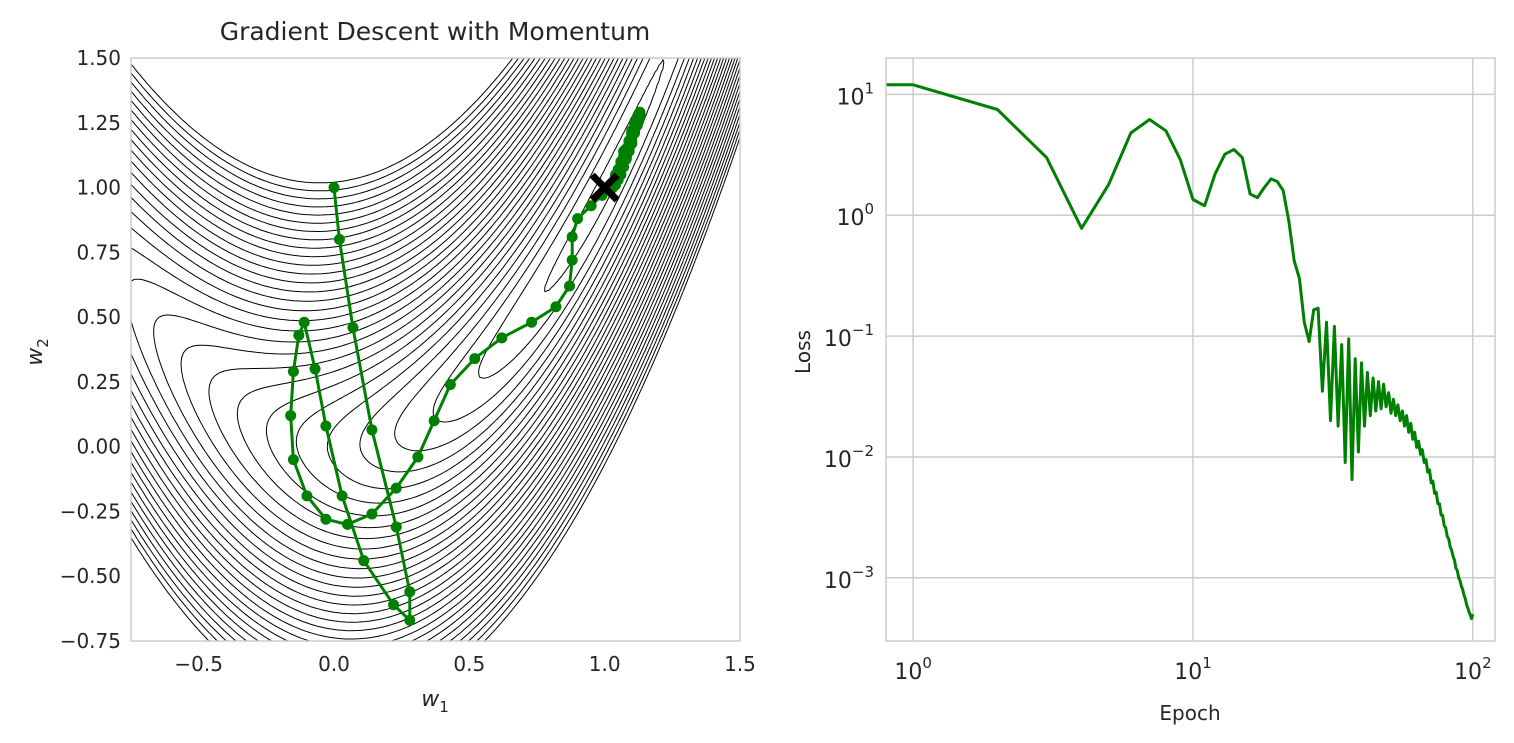 This screenshot has width=1514, height=743. Describe the element at coordinates (469, 664) in the screenshot. I see `x-tick-label-left: 0.5` at that location.